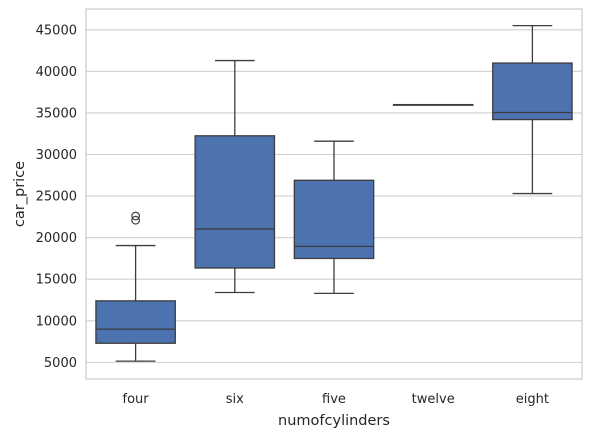 The height and width of the screenshot is (437, 592). Describe the element at coordinates (235, 399) in the screenshot. I see `x-tick-label-six: six` at that location.